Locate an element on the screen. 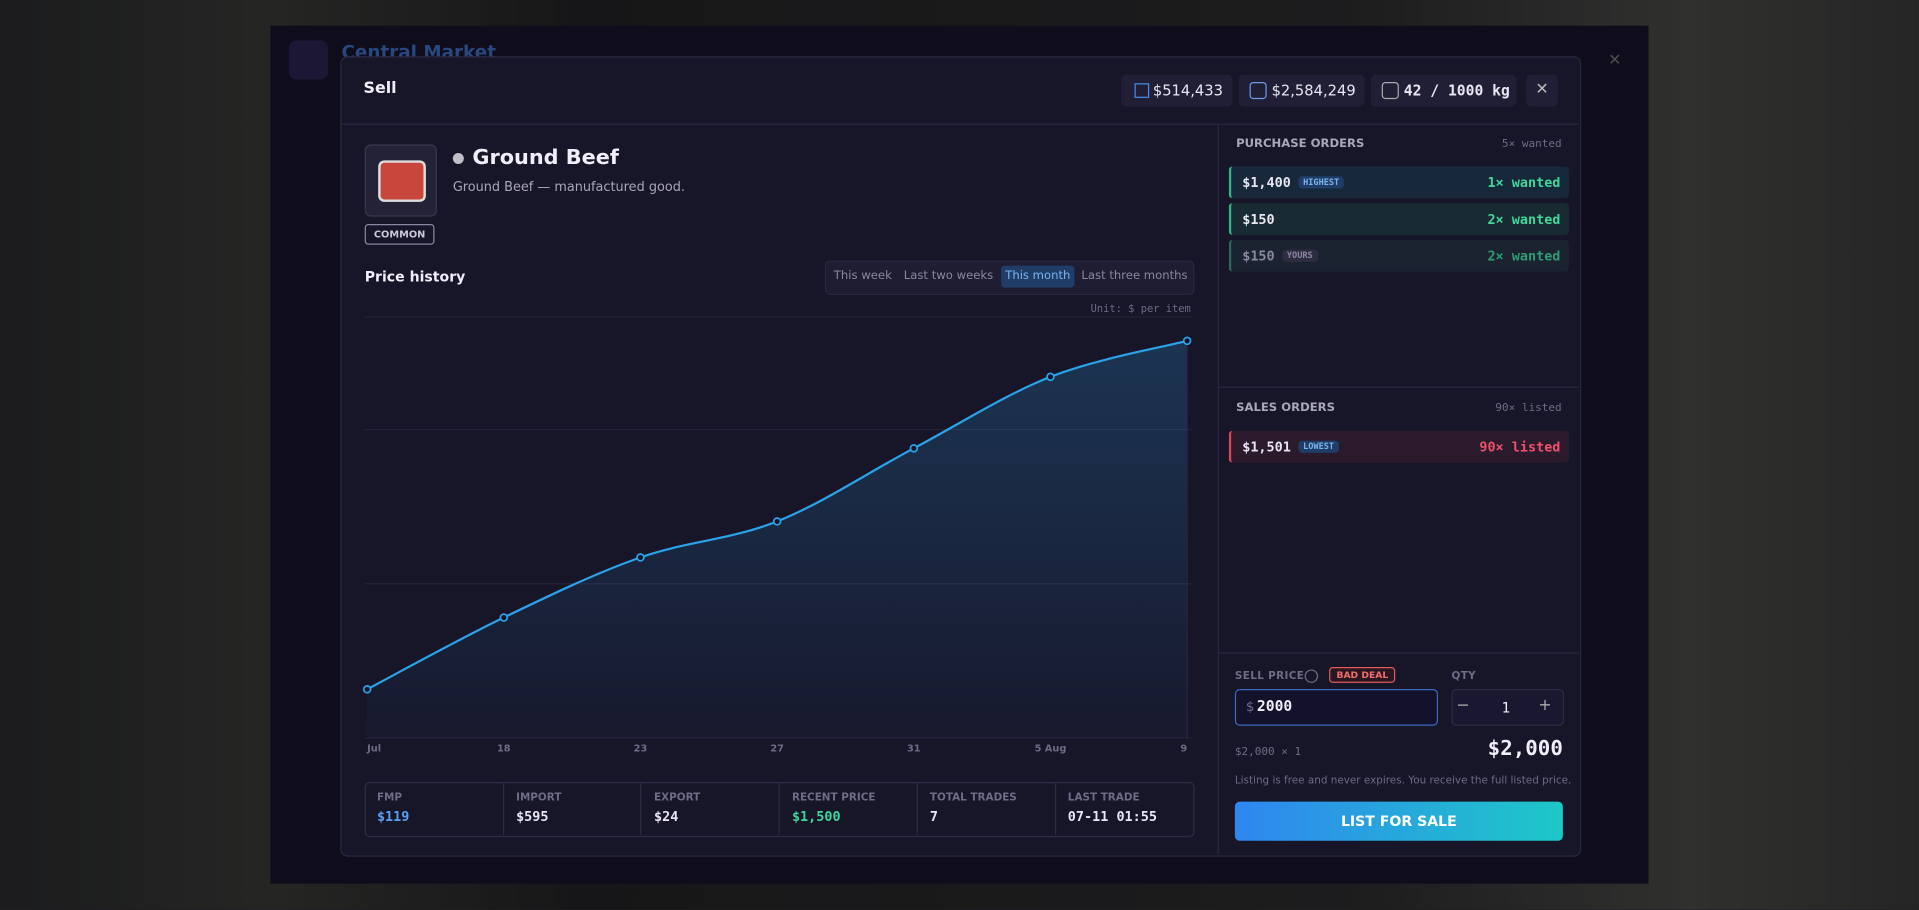 The width and height of the screenshot is (1919, 910). close-button: ✕ is located at coordinates (1542, 90).